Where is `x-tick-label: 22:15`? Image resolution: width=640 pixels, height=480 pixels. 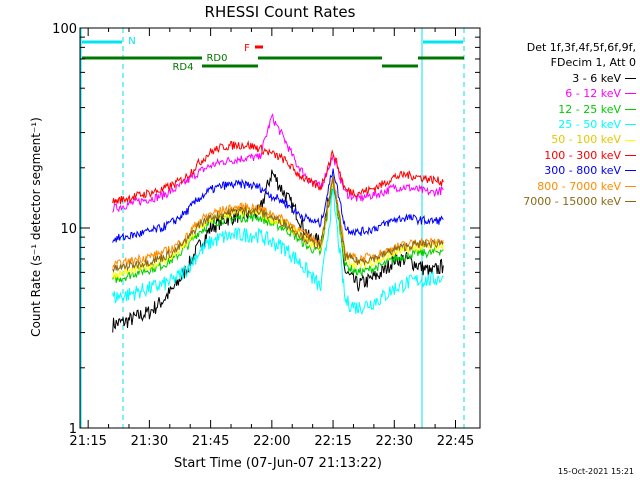 x-tick-label: 22:15 is located at coordinates (332, 441).